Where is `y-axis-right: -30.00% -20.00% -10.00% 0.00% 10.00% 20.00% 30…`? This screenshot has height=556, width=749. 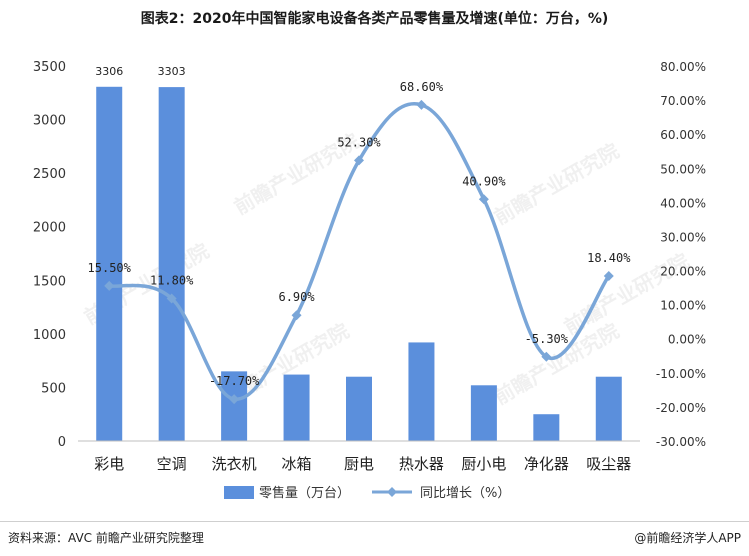
y-axis-right: -30.00% -20.00% -10.00% 0.00% 10.00% 20.00% 30… is located at coordinates (681, 254).